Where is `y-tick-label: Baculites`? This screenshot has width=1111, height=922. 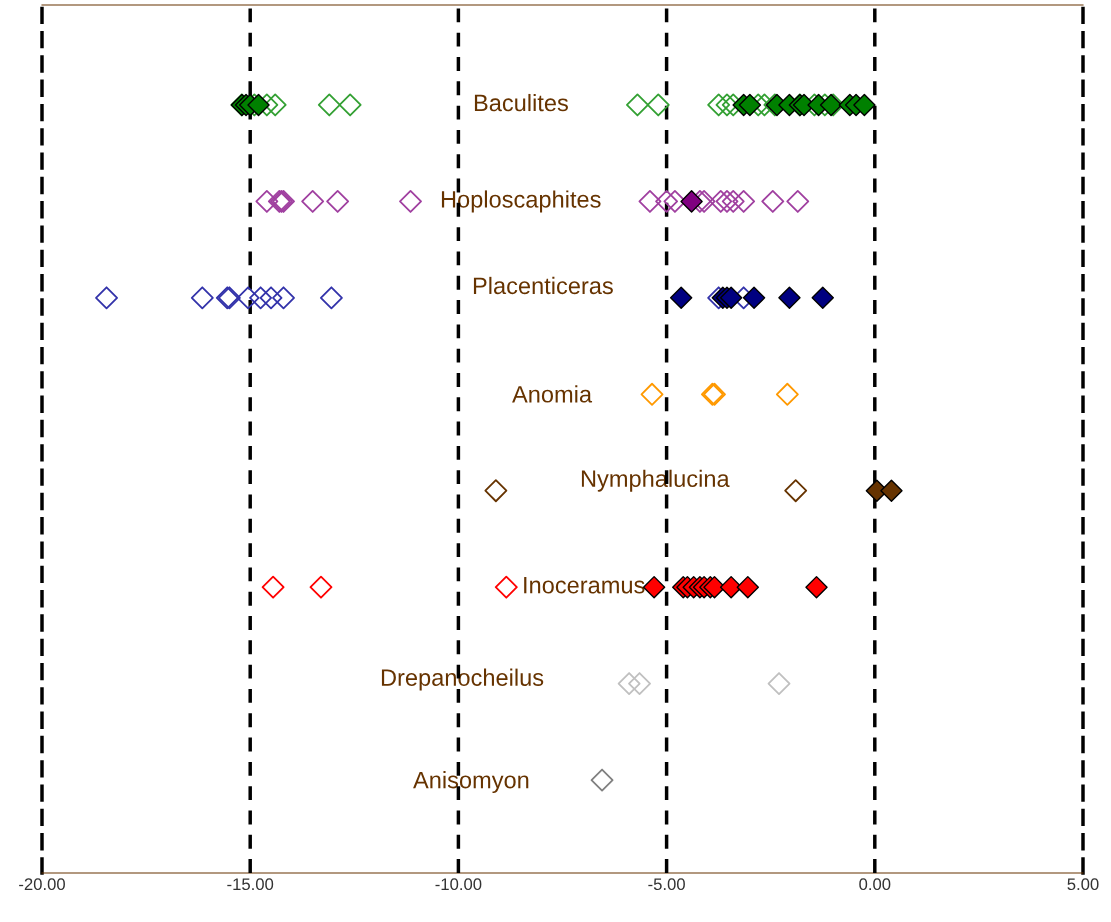 y-tick-label: Baculites is located at coordinates (521, 102).